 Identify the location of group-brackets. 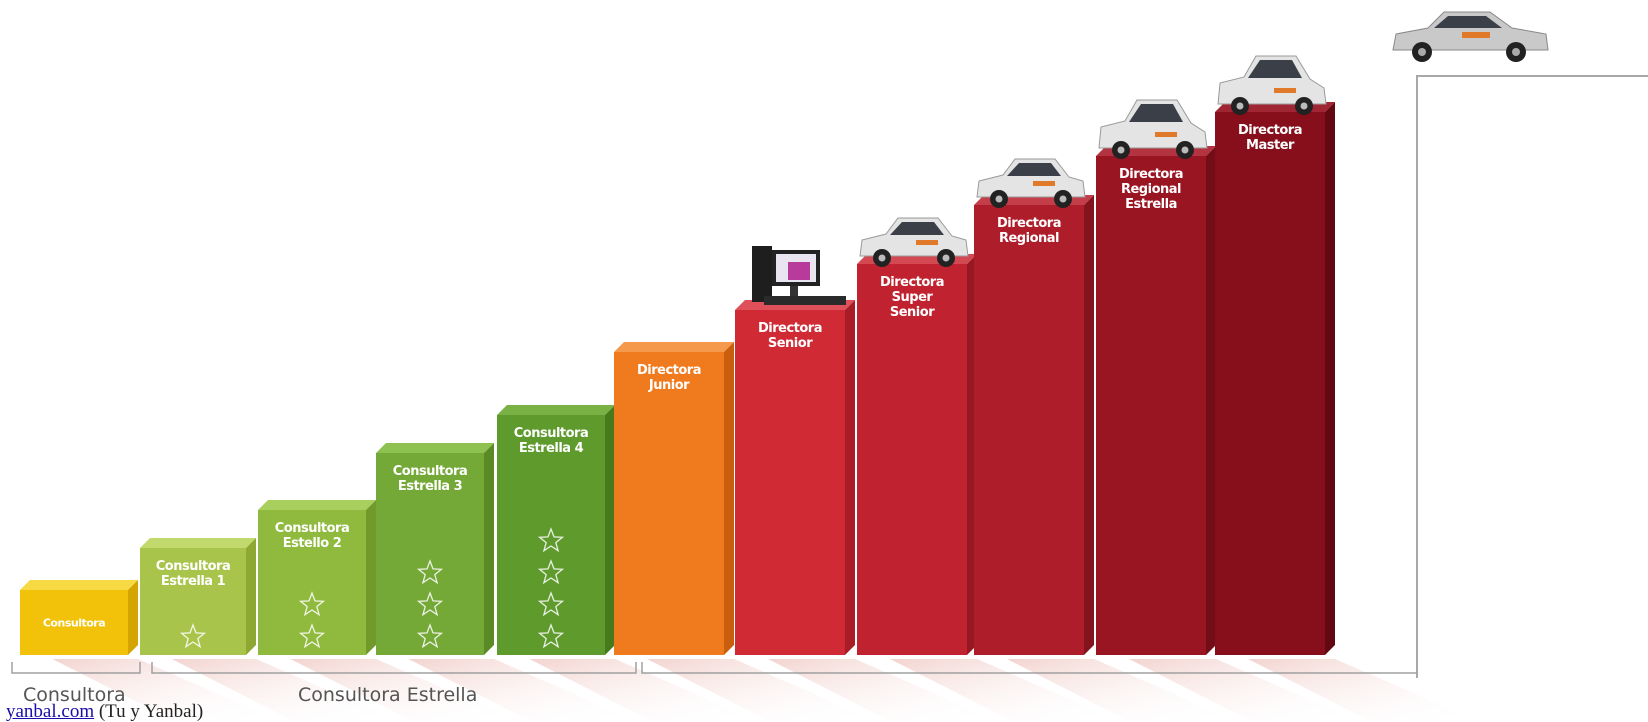
(714, 668).